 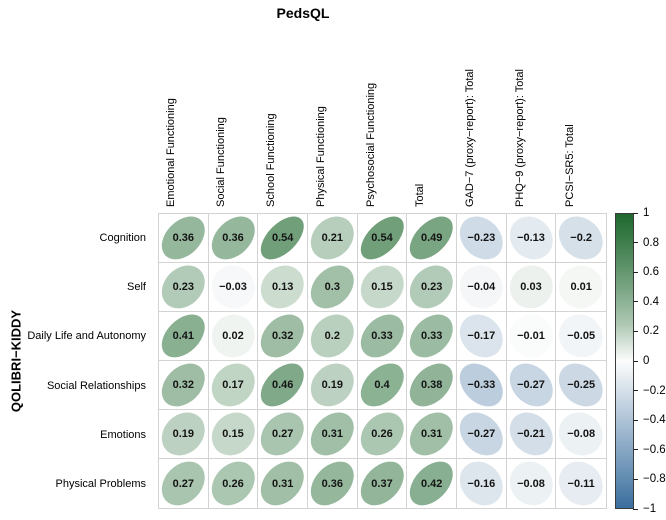 I want to click on column-label: School Functioning, so click(x=270, y=160).